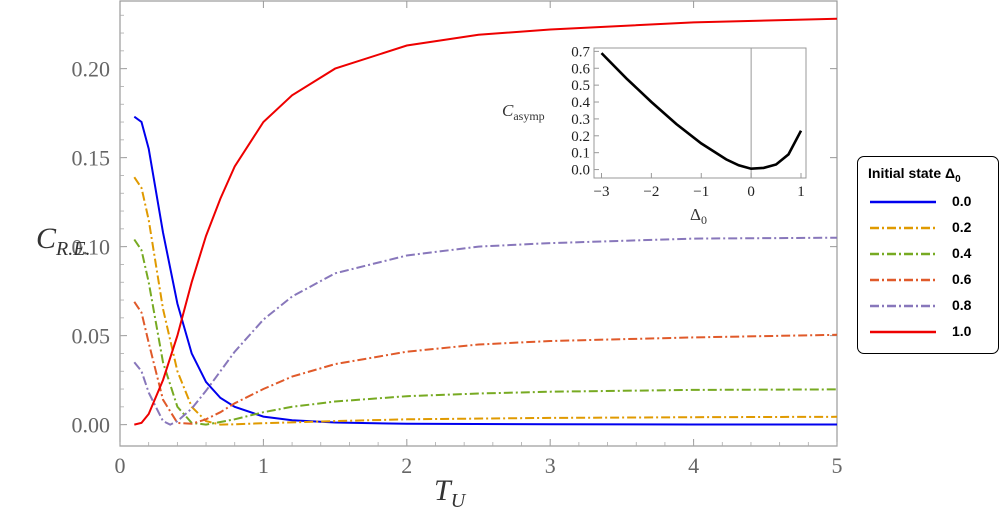  What do you see at coordinates (914, 175) in the screenshot?
I see `legend-title: Initial state Δ0` at bounding box center [914, 175].